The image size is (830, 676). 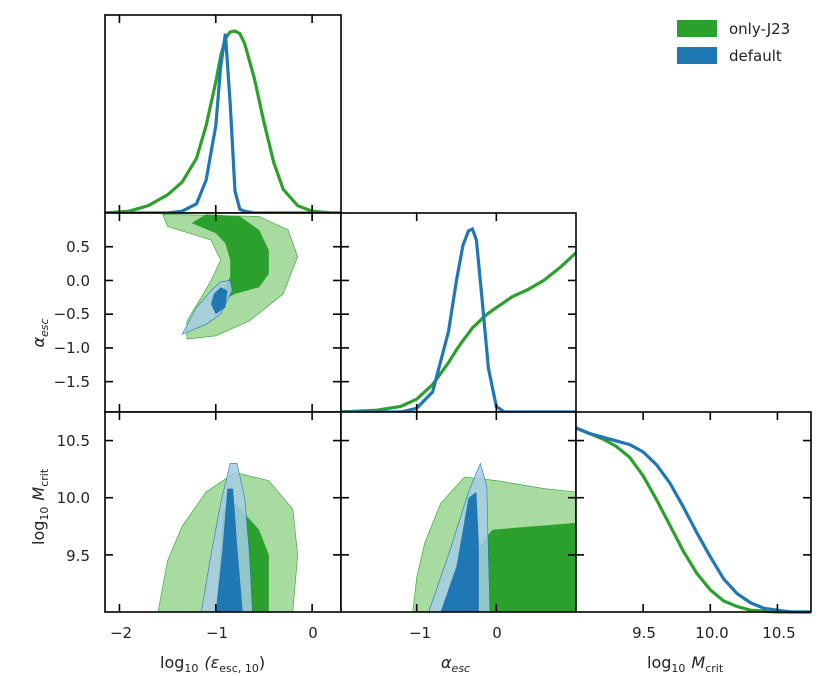 What do you see at coordinates (759, 29) in the screenshot?
I see `legend-label-only-j23: only-J23` at bounding box center [759, 29].